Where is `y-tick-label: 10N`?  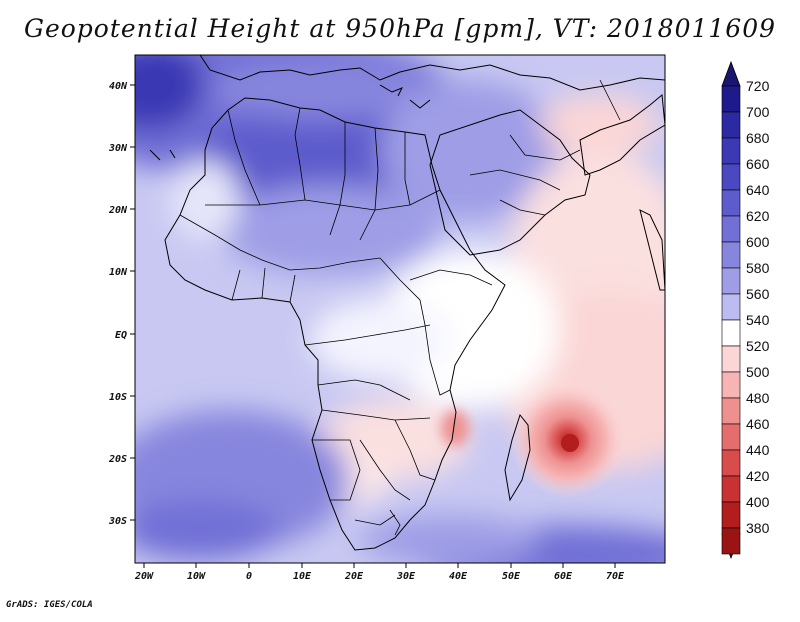 y-tick-label: 10N is located at coordinates (118, 272).